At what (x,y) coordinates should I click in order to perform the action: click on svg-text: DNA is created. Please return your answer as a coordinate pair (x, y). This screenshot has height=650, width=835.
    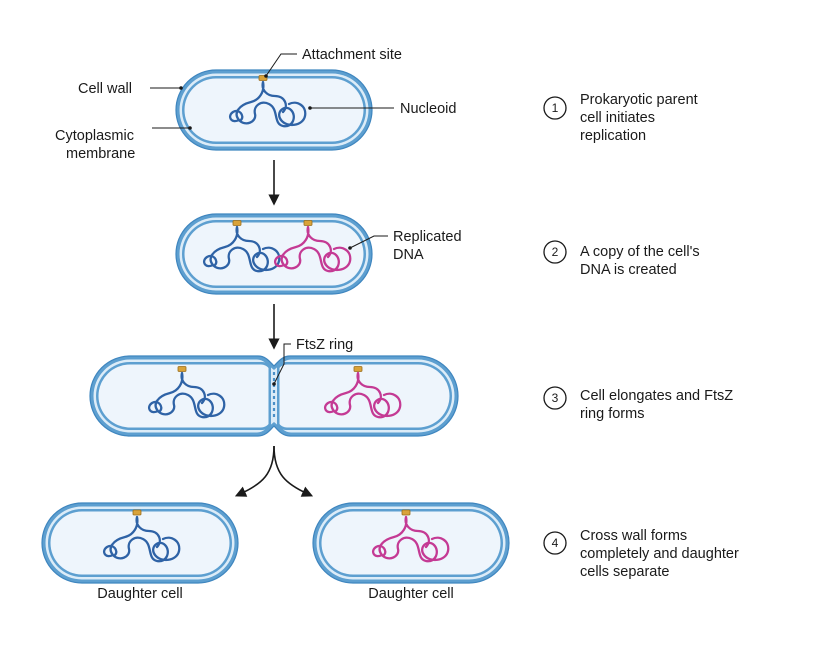
    Looking at the image, I should click on (628, 270).